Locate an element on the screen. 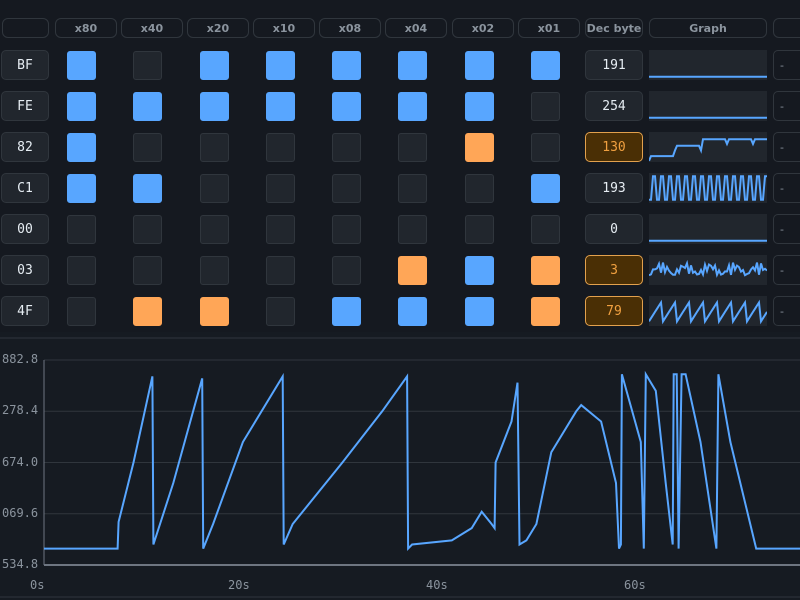  dec-byte-value: 3 is located at coordinates (614, 270).